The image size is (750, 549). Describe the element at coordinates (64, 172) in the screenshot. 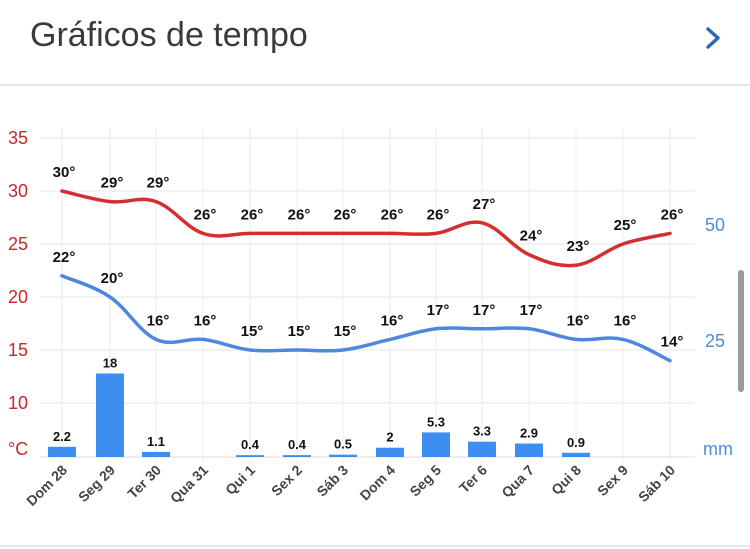

I see `max-temp-data-label: 30°` at that location.